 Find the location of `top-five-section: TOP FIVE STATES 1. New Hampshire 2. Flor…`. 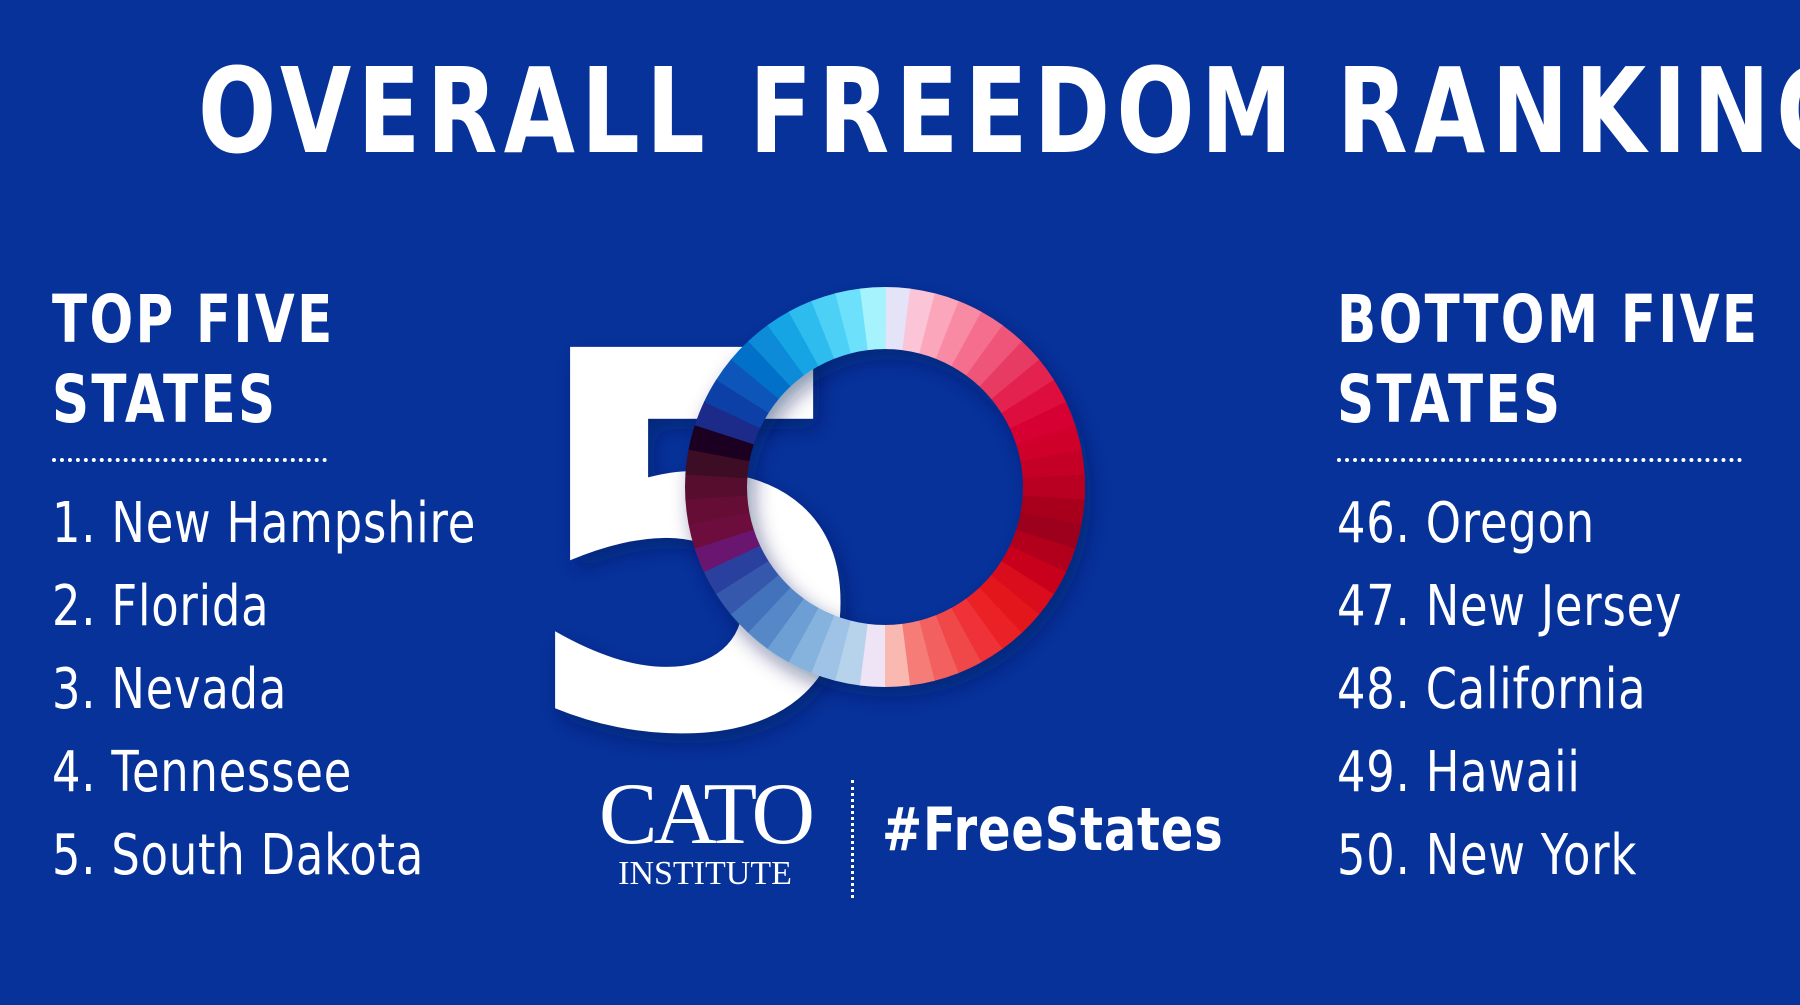

top-five-section: TOP FIVE STATES 1. New Hampshire 2. Flor… is located at coordinates (267, 588).